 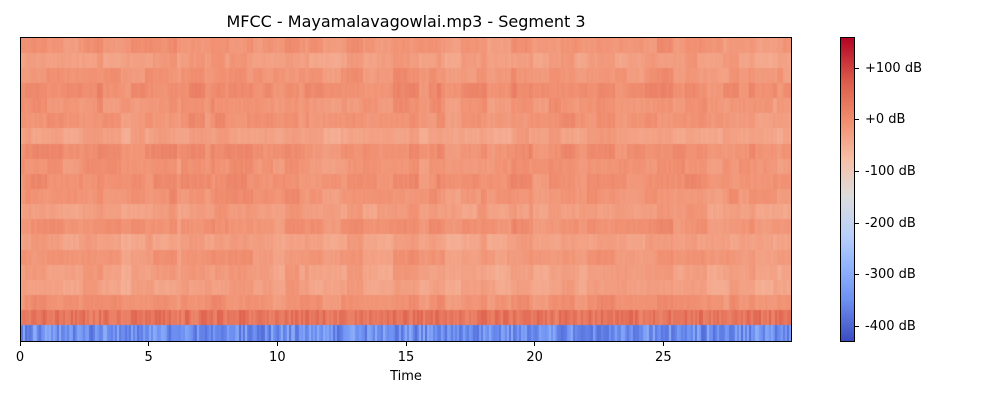 What do you see at coordinates (663, 357) in the screenshot?
I see `x-tick-label: 25` at bounding box center [663, 357].